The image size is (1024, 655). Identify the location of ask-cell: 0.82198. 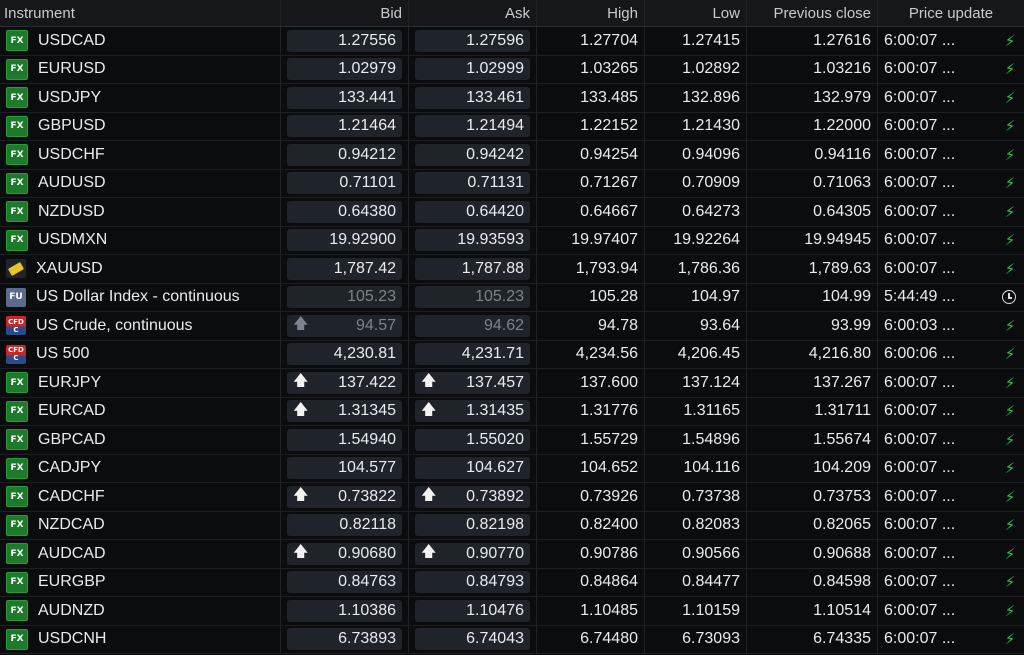
(473, 525).